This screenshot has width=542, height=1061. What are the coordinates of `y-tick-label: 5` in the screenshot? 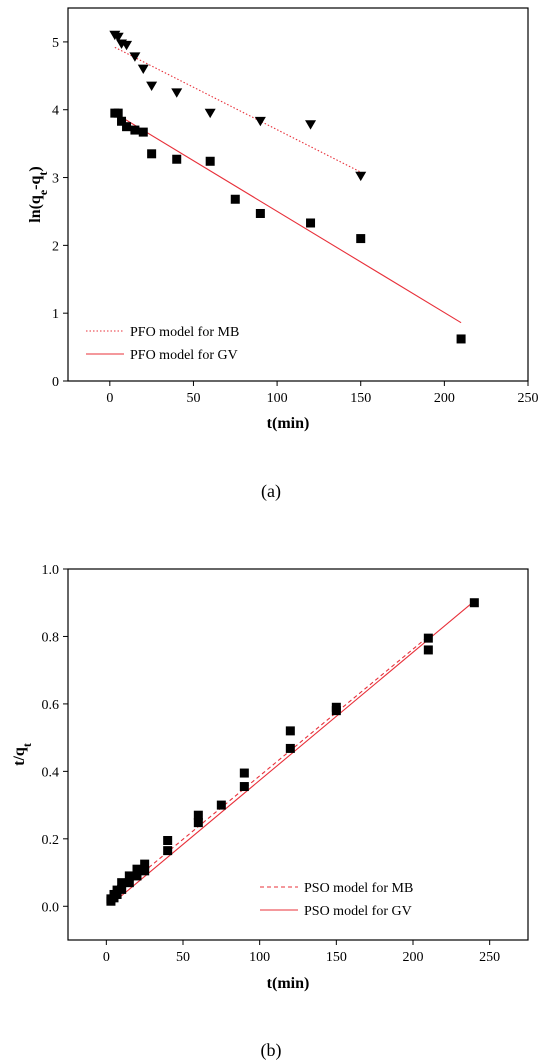 It's located at (55, 43).